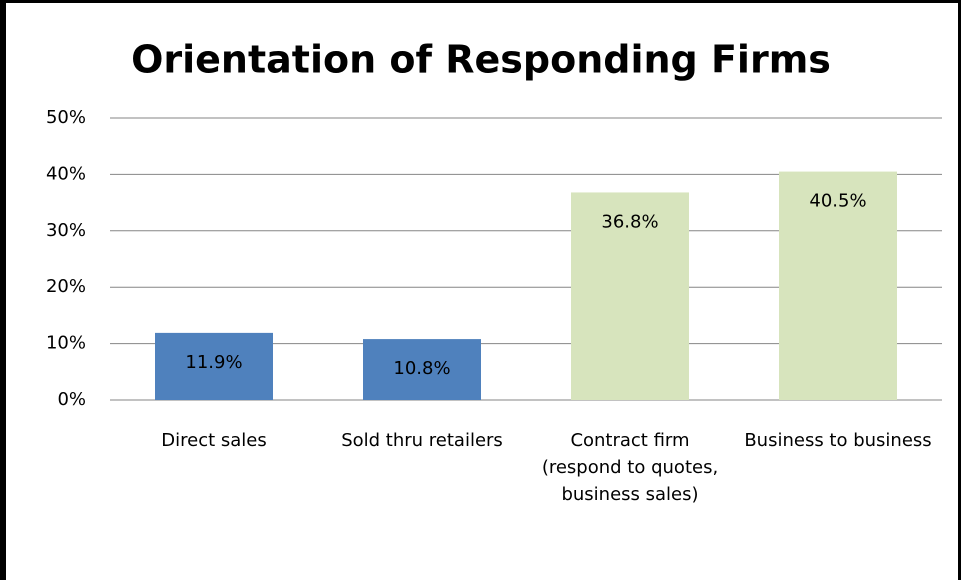 This screenshot has height=580, width=961. What do you see at coordinates (837, 201) in the screenshot?
I see `data-label: 40.5%` at bounding box center [837, 201].